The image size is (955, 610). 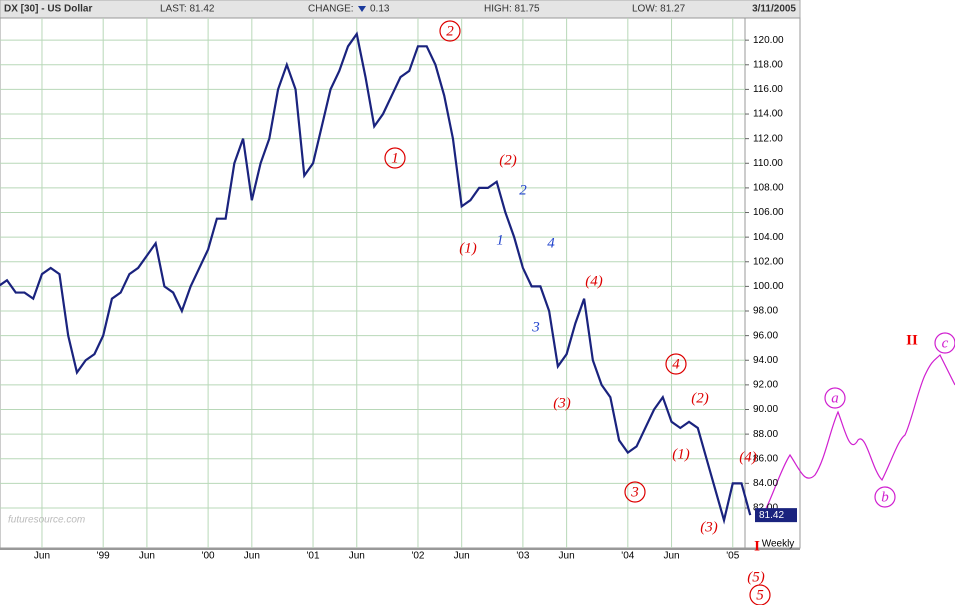 What do you see at coordinates (768, 237) in the screenshot?
I see `y-tick-label: 104.00` at bounding box center [768, 237].